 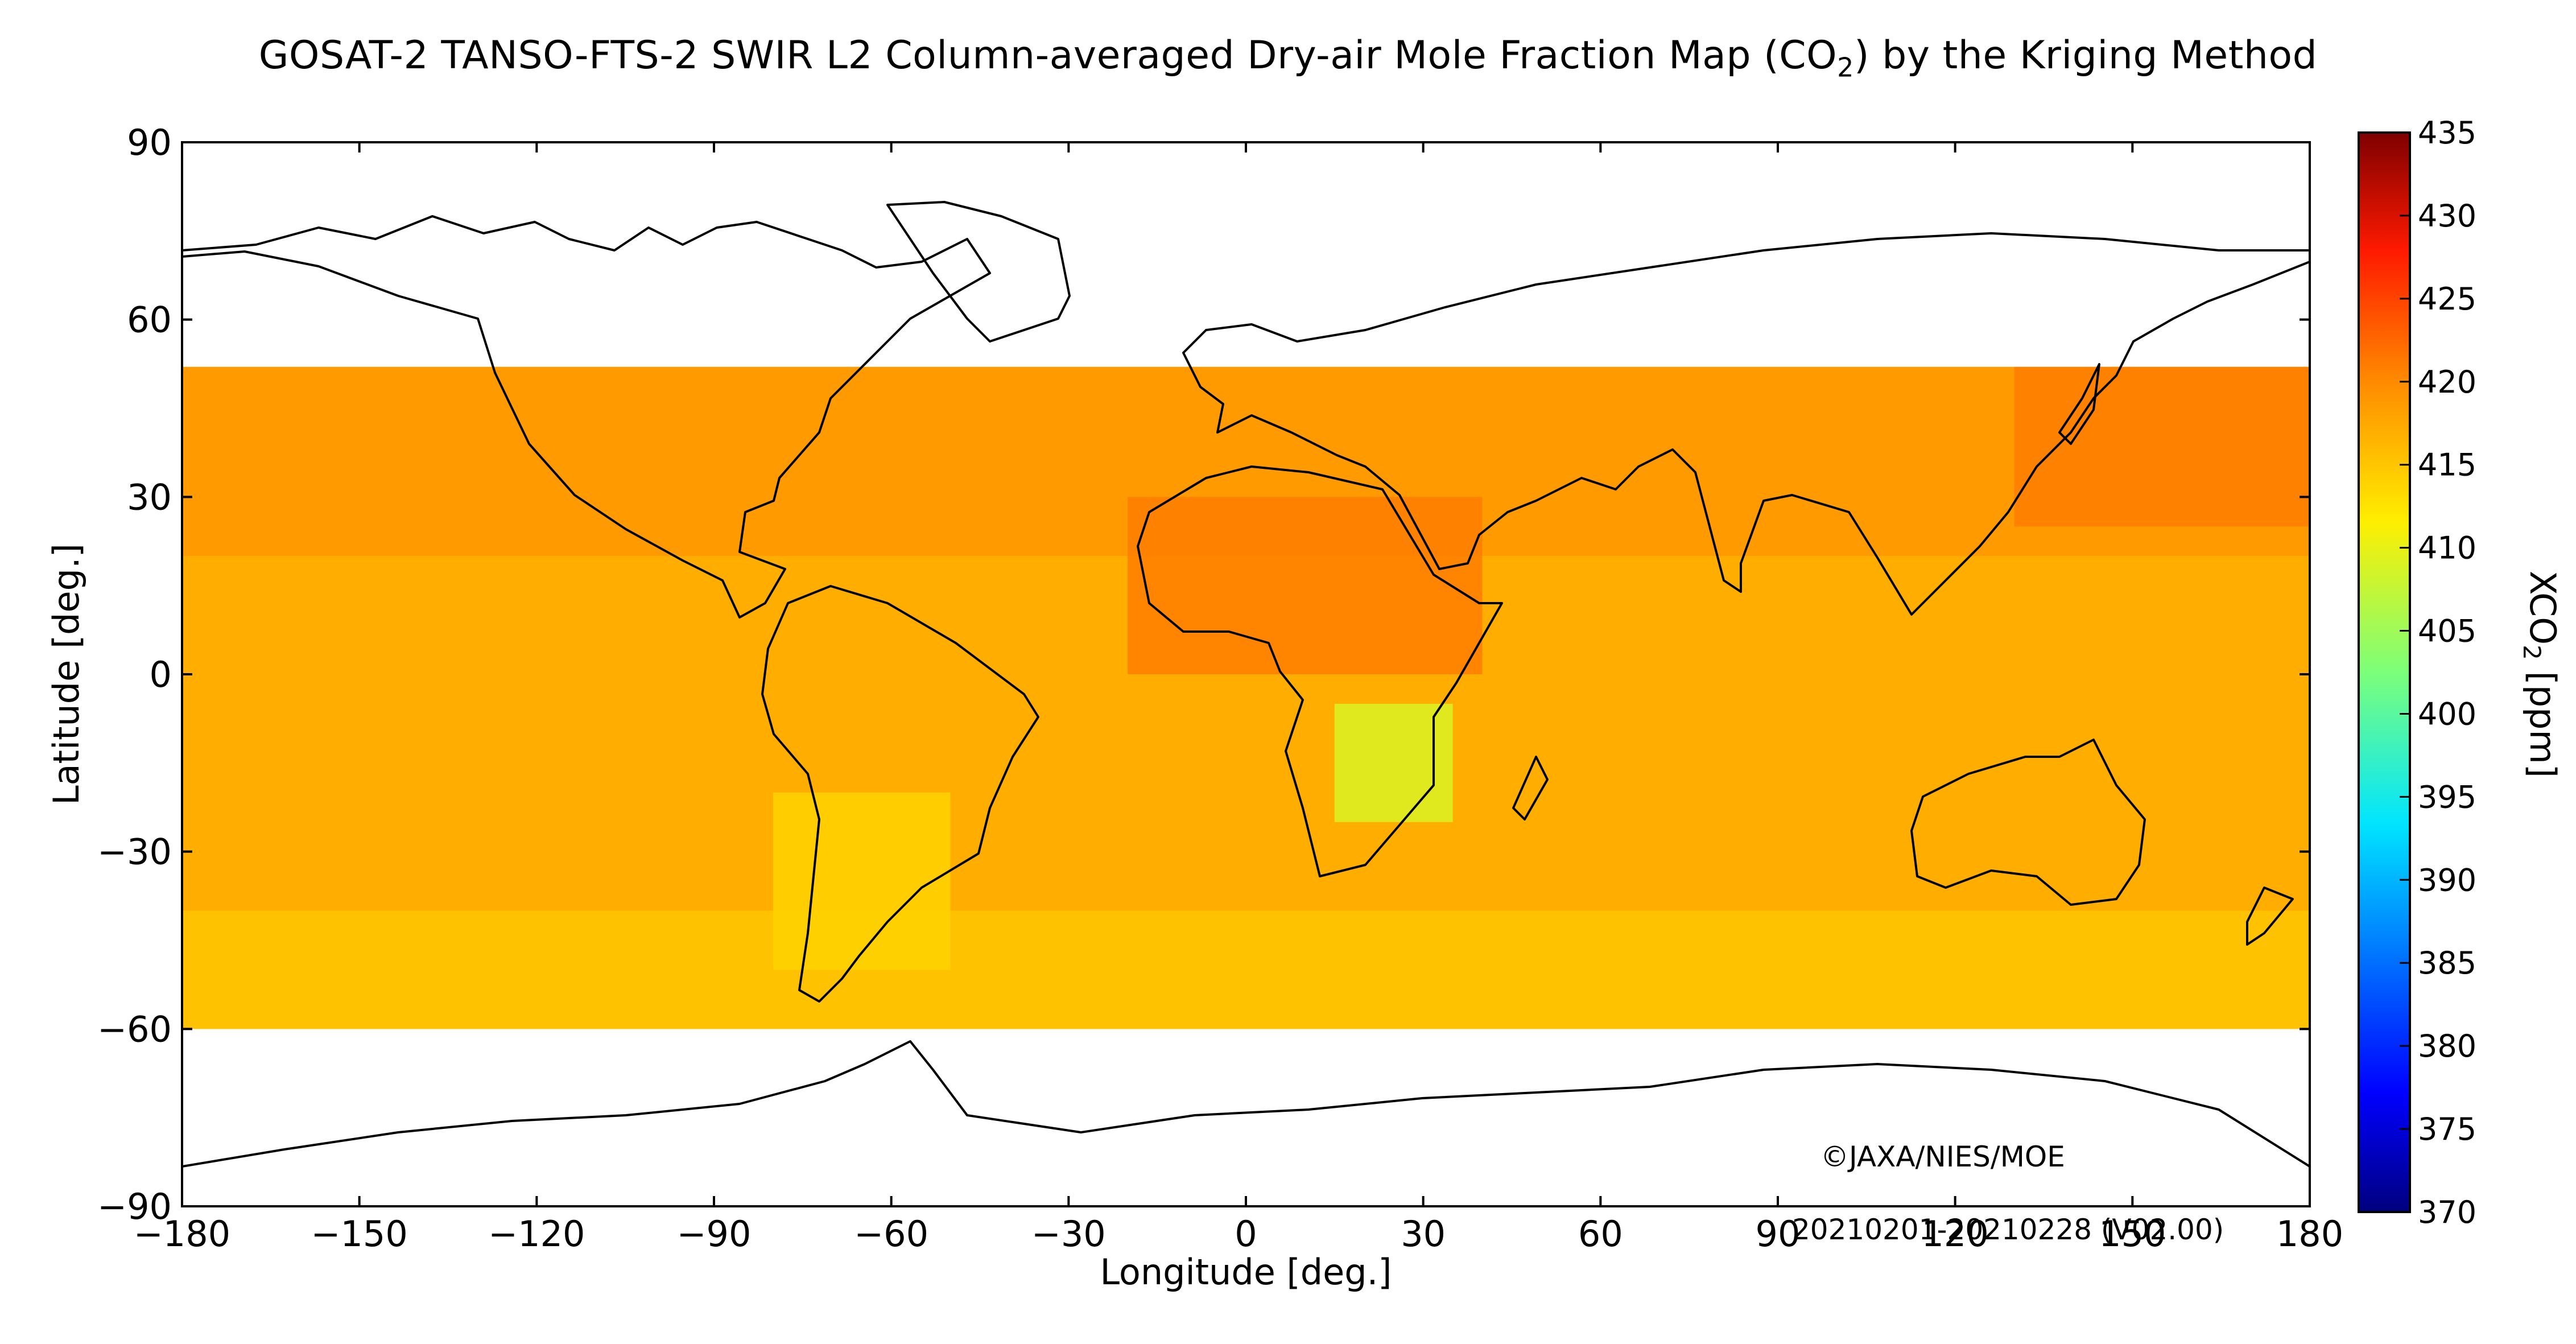 What do you see at coordinates (2310, 1234) in the screenshot?
I see `x-tick-label: 180` at bounding box center [2310, 1234].